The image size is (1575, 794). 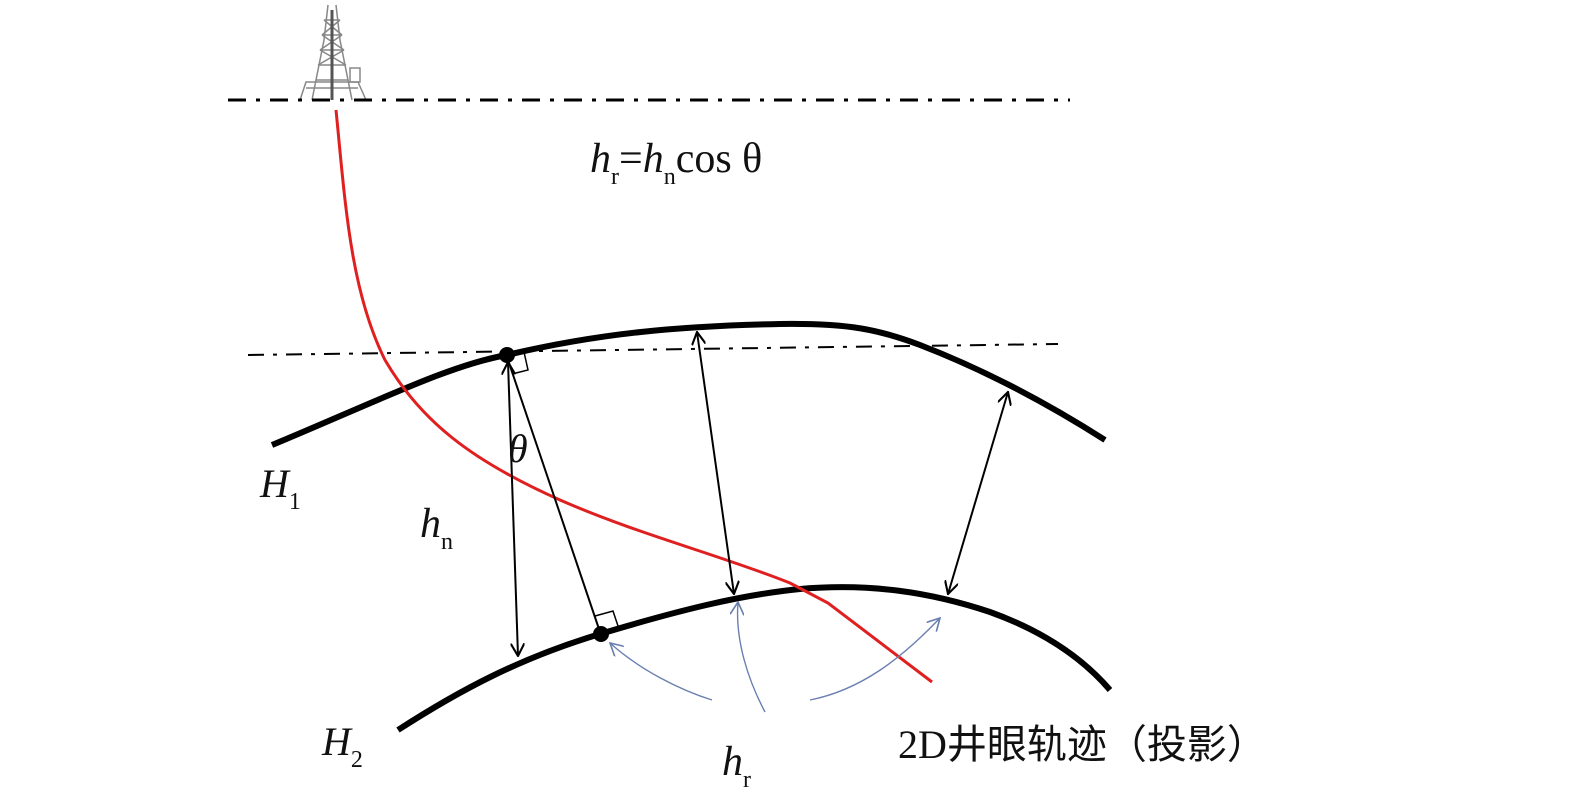 I want to click on H1-text: H, so click(x=274, y=483).